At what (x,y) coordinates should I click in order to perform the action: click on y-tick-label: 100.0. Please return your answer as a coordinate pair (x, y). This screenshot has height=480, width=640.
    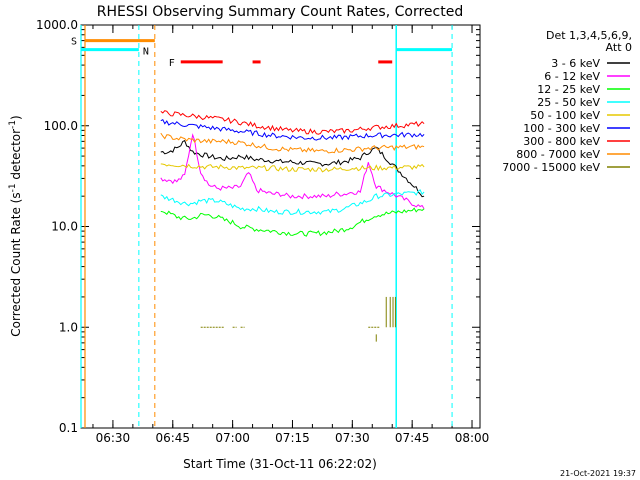
    Looking at the image, I should click on (61, 126).